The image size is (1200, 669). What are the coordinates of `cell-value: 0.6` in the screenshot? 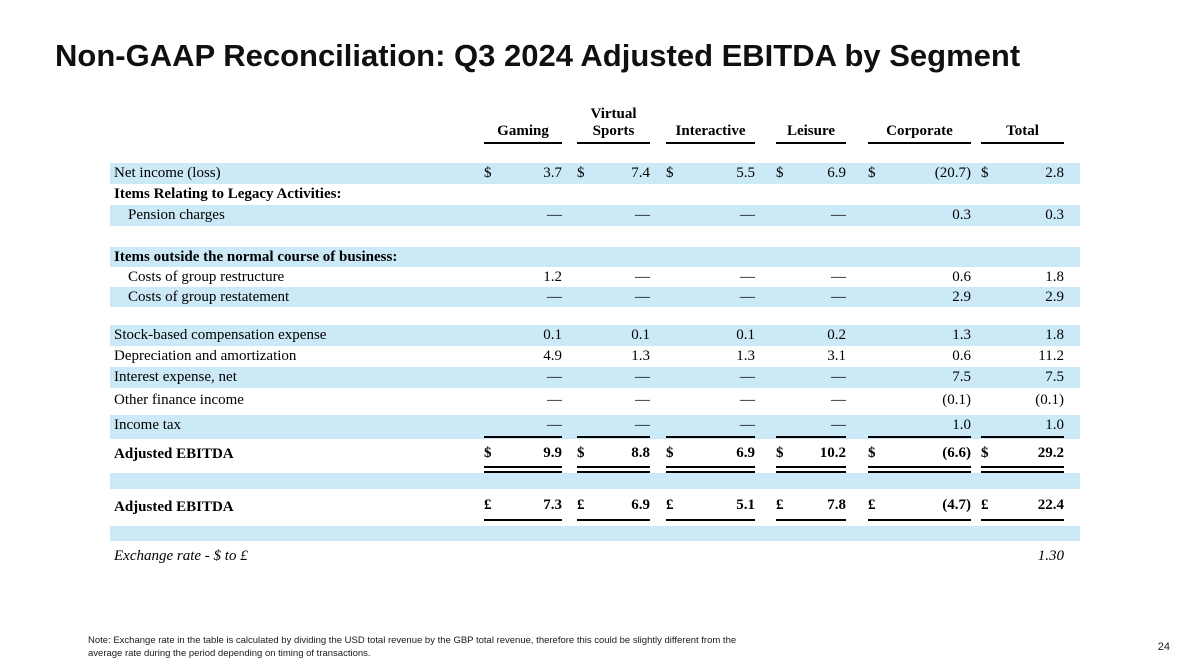 It's located at (961, 277).